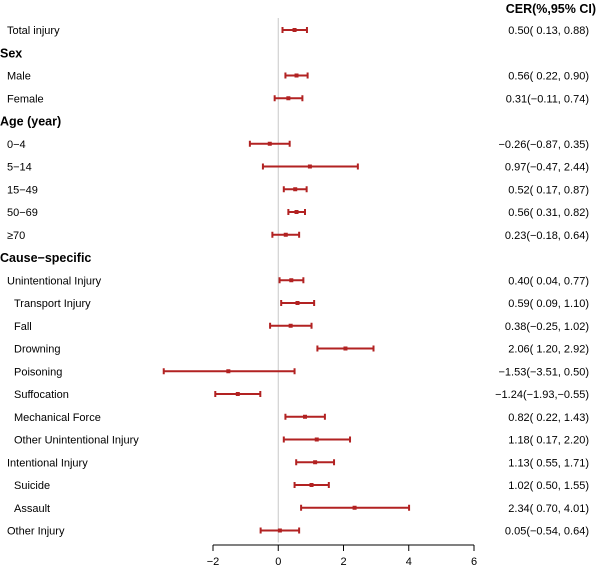 The width and height of the screenshot is (599, 570). Describe the element at coordinates (278, 562) in the screenshot. I see `x-tick-label: 0` at that location.